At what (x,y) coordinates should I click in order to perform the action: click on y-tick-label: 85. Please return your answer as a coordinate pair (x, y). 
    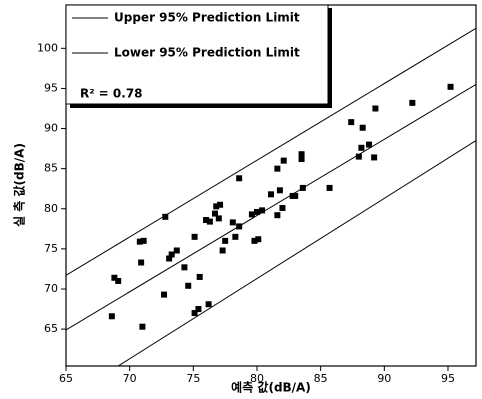
    Looking at the image, I should click on (51, 168).